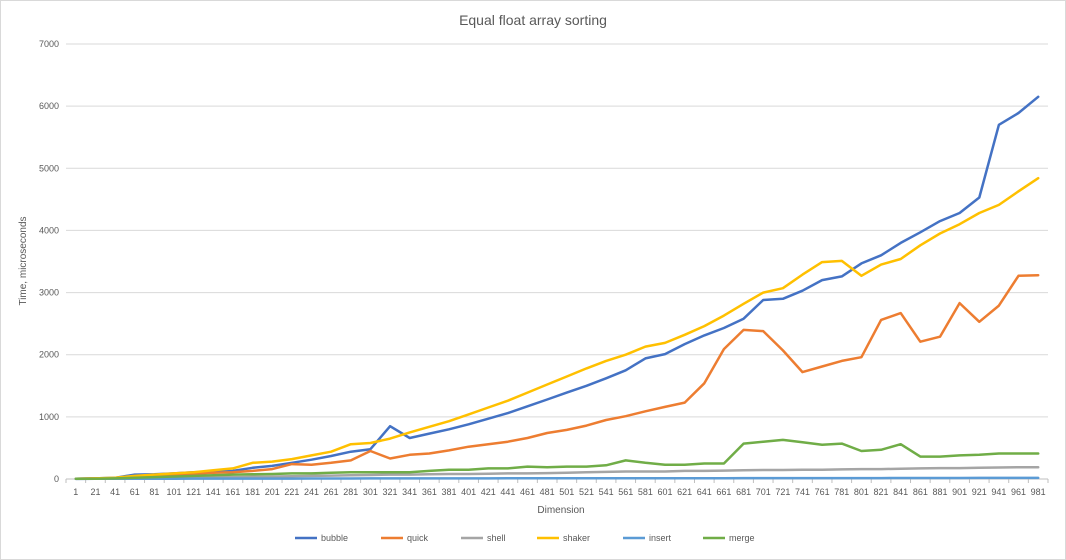 The image size is (1066, 560). I want to click on x-tick-label: 81, so click(154, 492).